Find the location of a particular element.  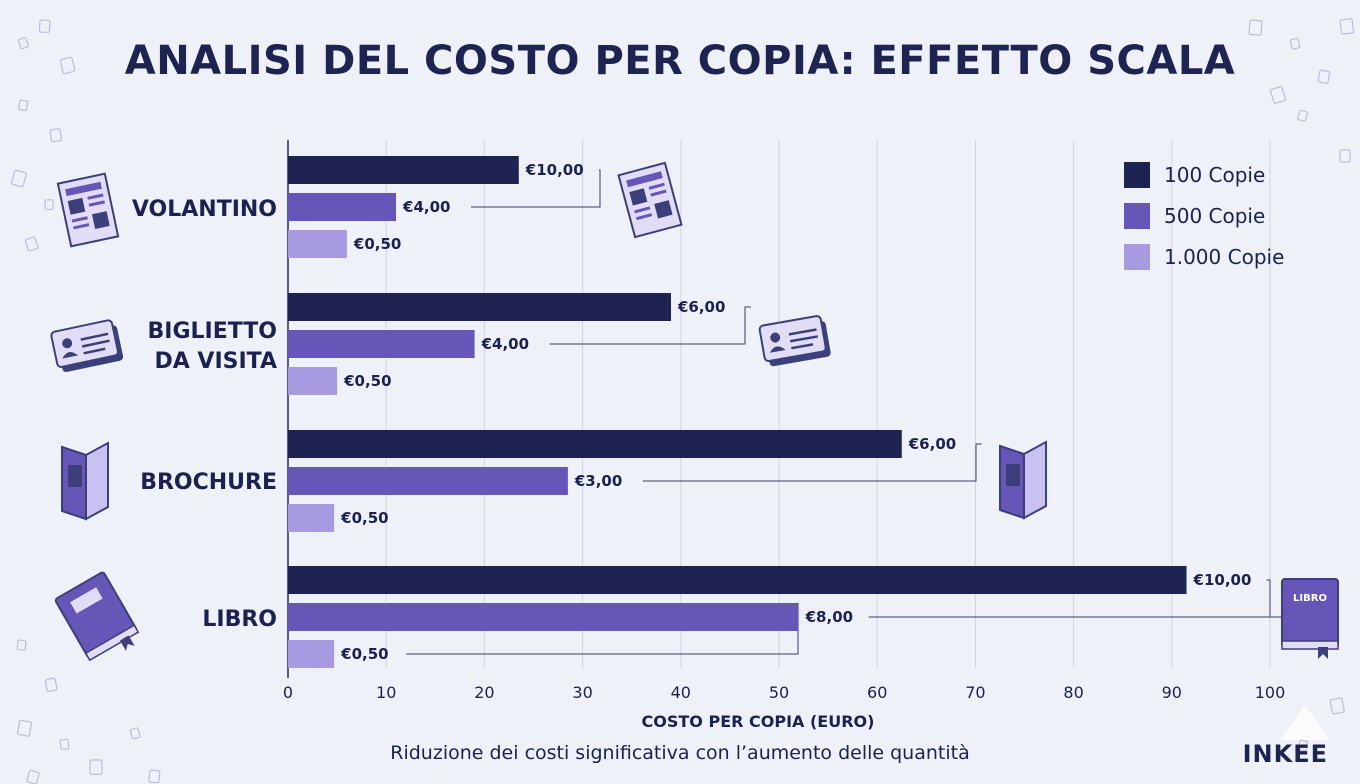

x-tick-label: 50 is located at coordinates (779, 692).